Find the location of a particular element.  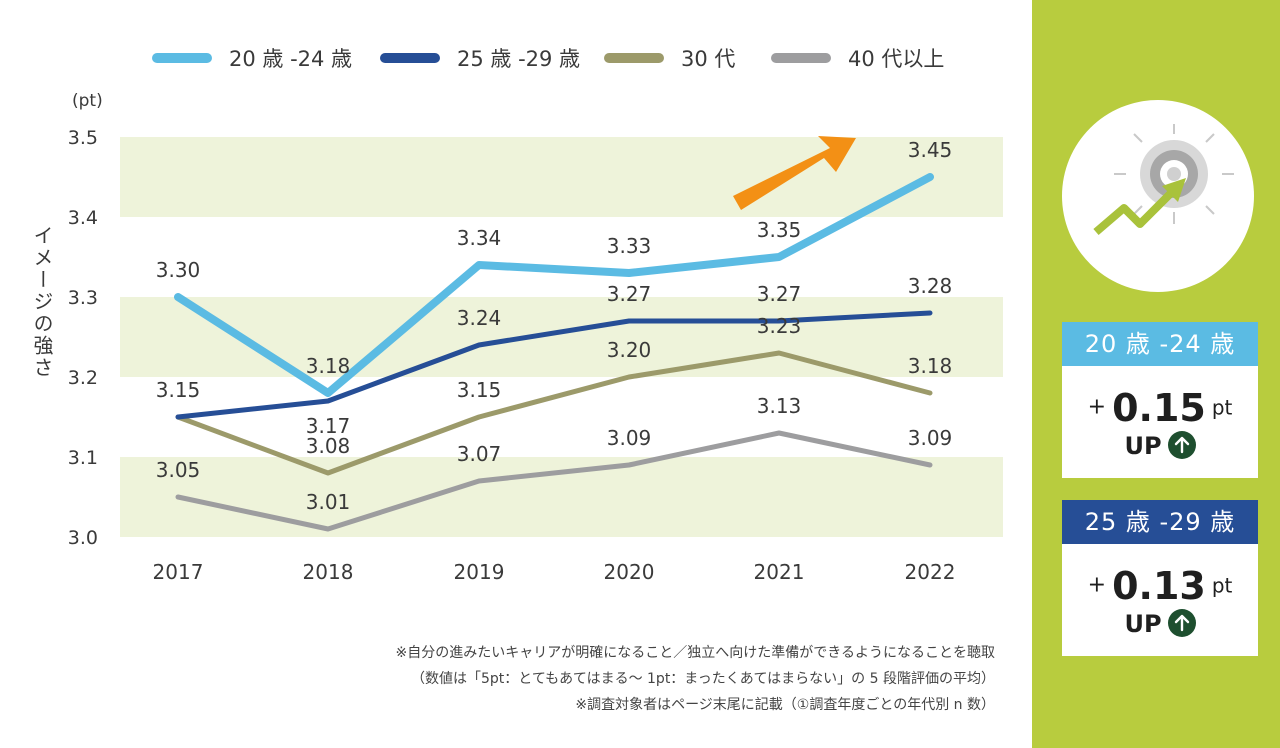

y-tick-label: 3.3 is located at coordinates (83, 298).